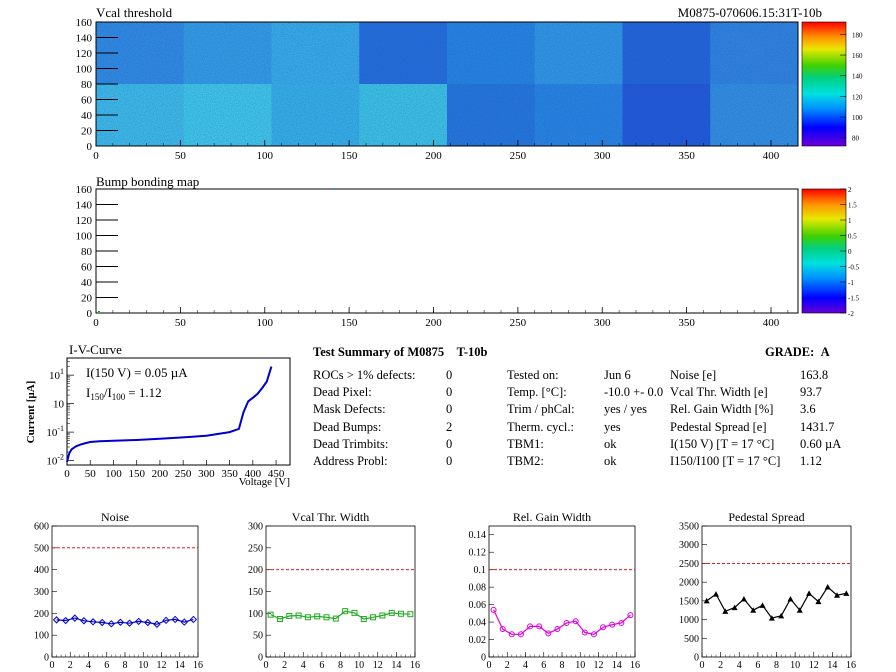 The height and width of the screenshot is (672, 896). What do you see at coordinates (55, 431) in the screenshot?
I see `iv-y-tick-label: 10⁻¹` at bounding box center [55, 431].